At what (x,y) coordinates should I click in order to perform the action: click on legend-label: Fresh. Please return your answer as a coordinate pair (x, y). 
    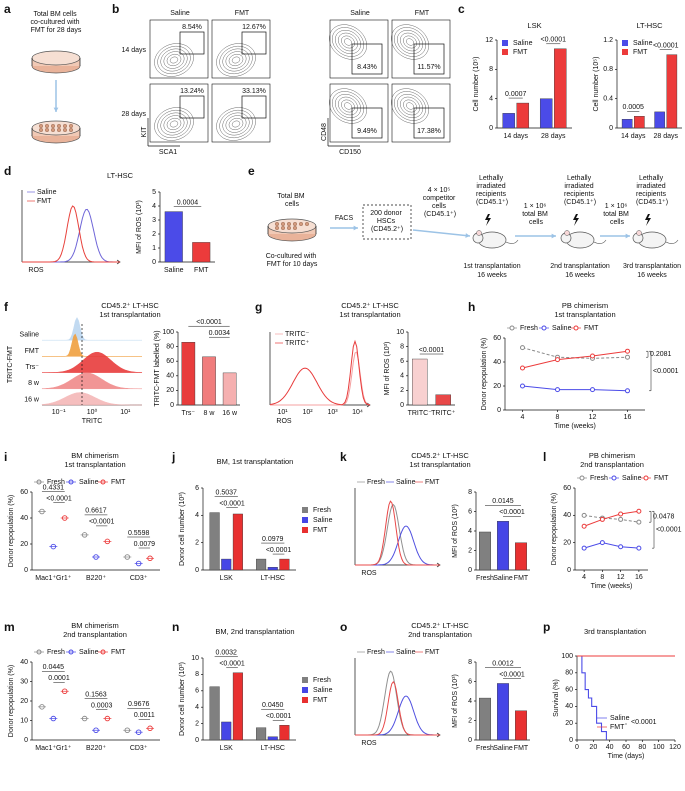
    Looking at the image, I should click on (599, 478).